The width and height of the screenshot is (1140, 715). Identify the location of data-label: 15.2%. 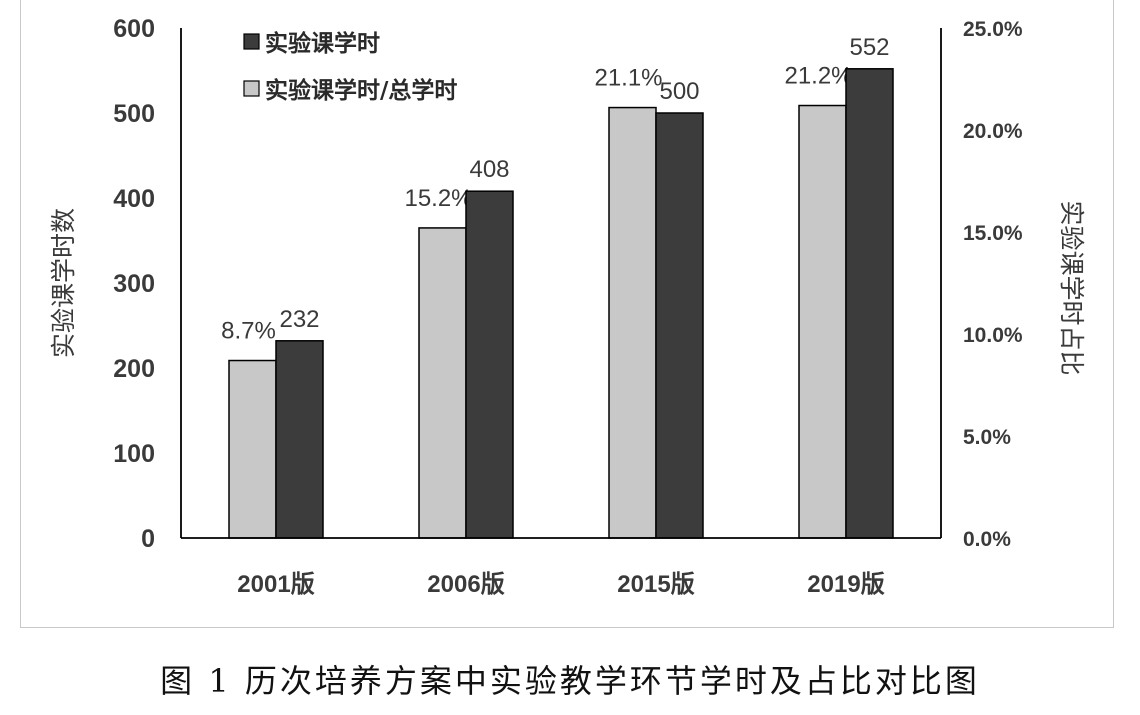
(438, 198).